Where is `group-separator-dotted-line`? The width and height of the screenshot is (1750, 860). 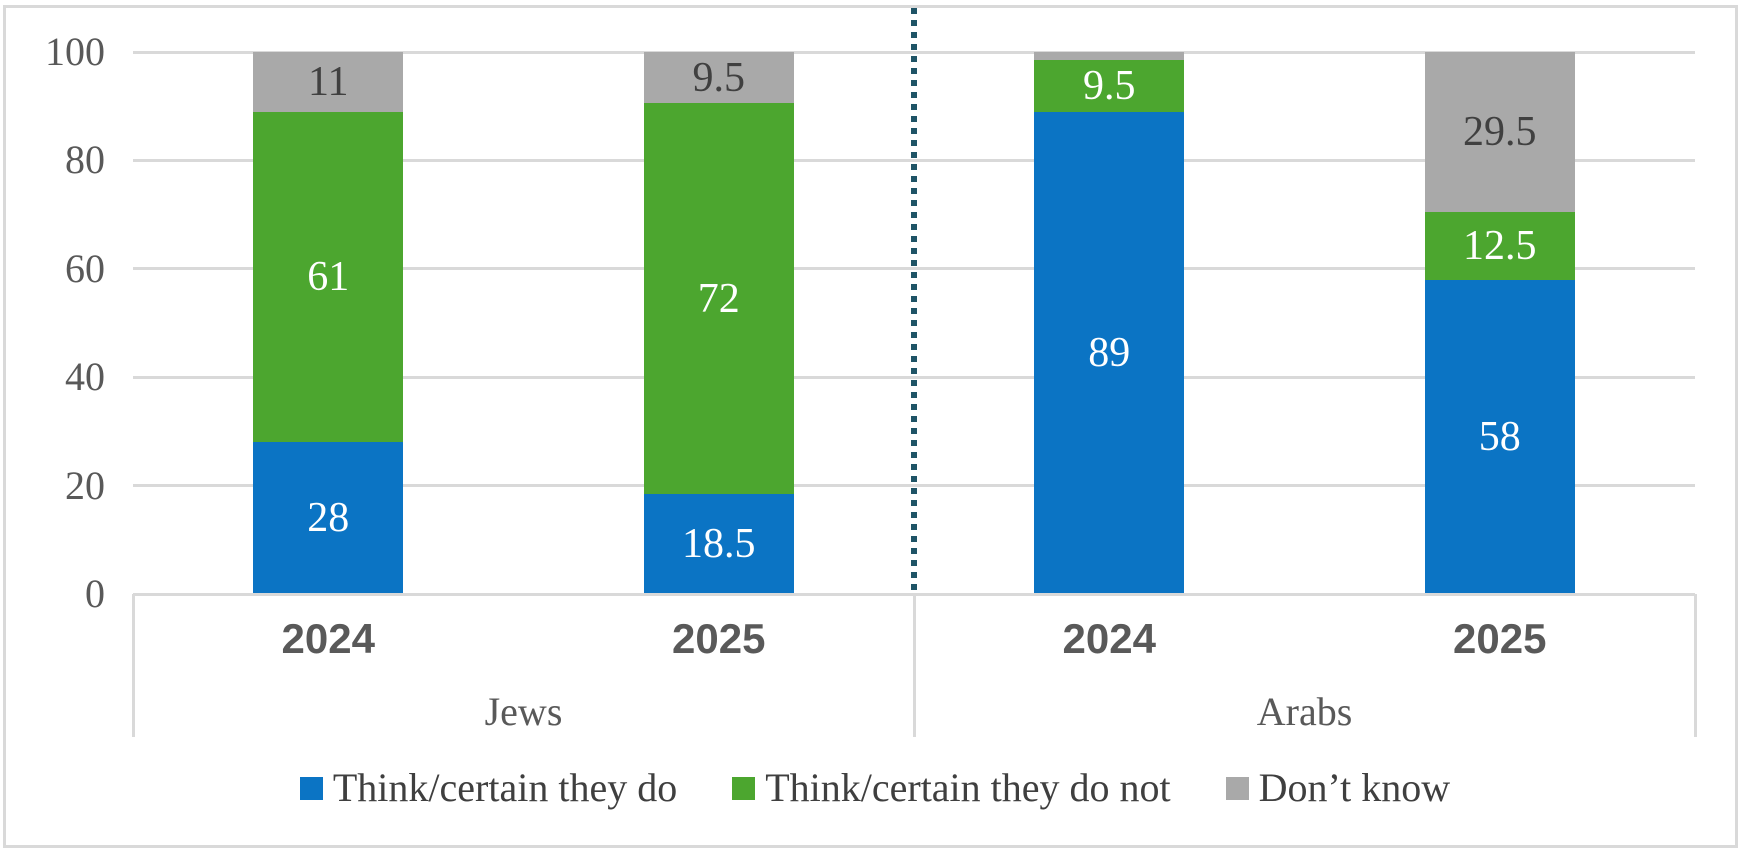 group-separator-dotted-line is located at coordinates (914, 301).